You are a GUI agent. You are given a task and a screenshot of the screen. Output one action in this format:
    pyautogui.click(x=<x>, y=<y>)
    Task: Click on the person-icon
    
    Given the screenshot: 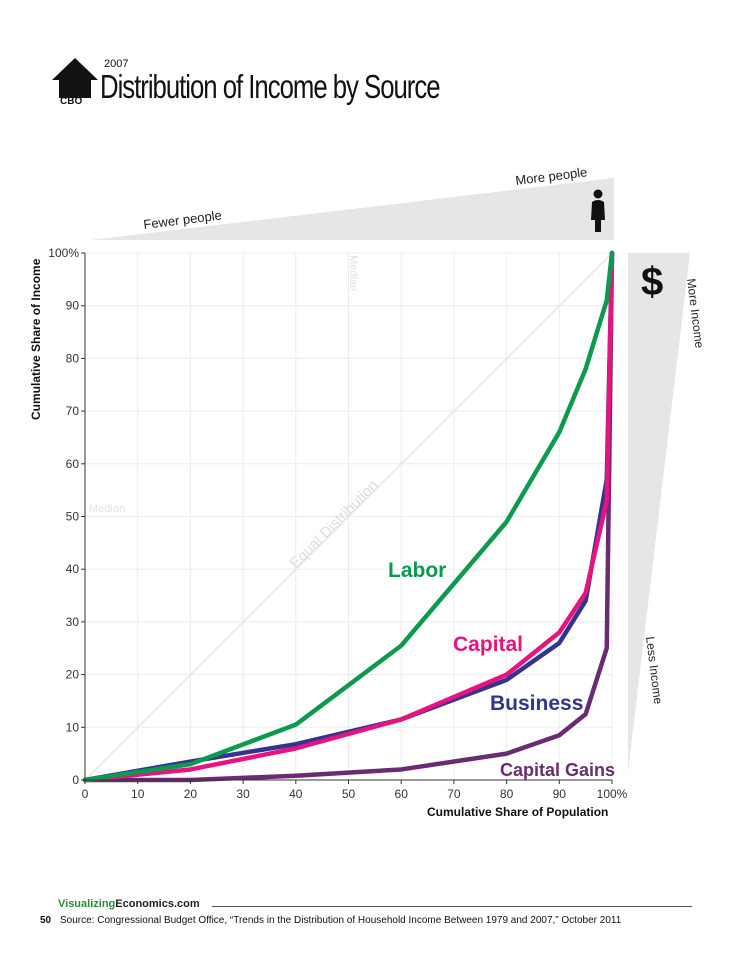 What is the action you would take?
    pyautogui.click(x=598, y=210)
    